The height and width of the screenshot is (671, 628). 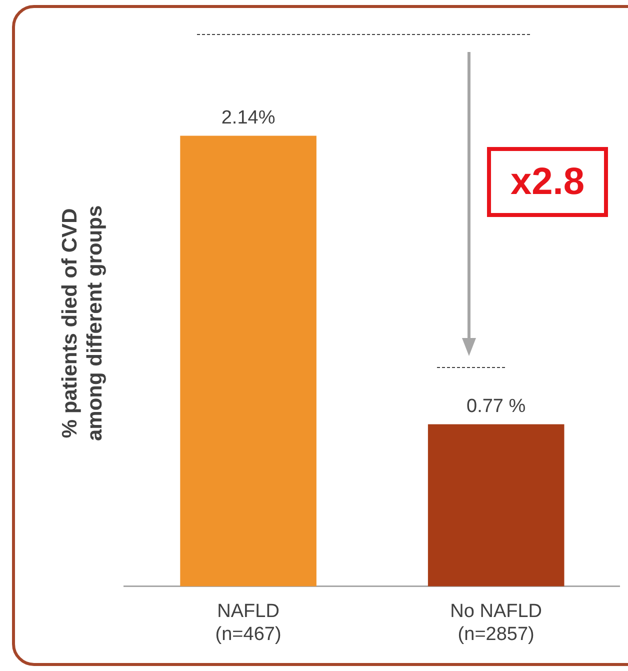 I want to click on x-tick-label: No NAFLD (n=2857), so click(x=496, y=623).